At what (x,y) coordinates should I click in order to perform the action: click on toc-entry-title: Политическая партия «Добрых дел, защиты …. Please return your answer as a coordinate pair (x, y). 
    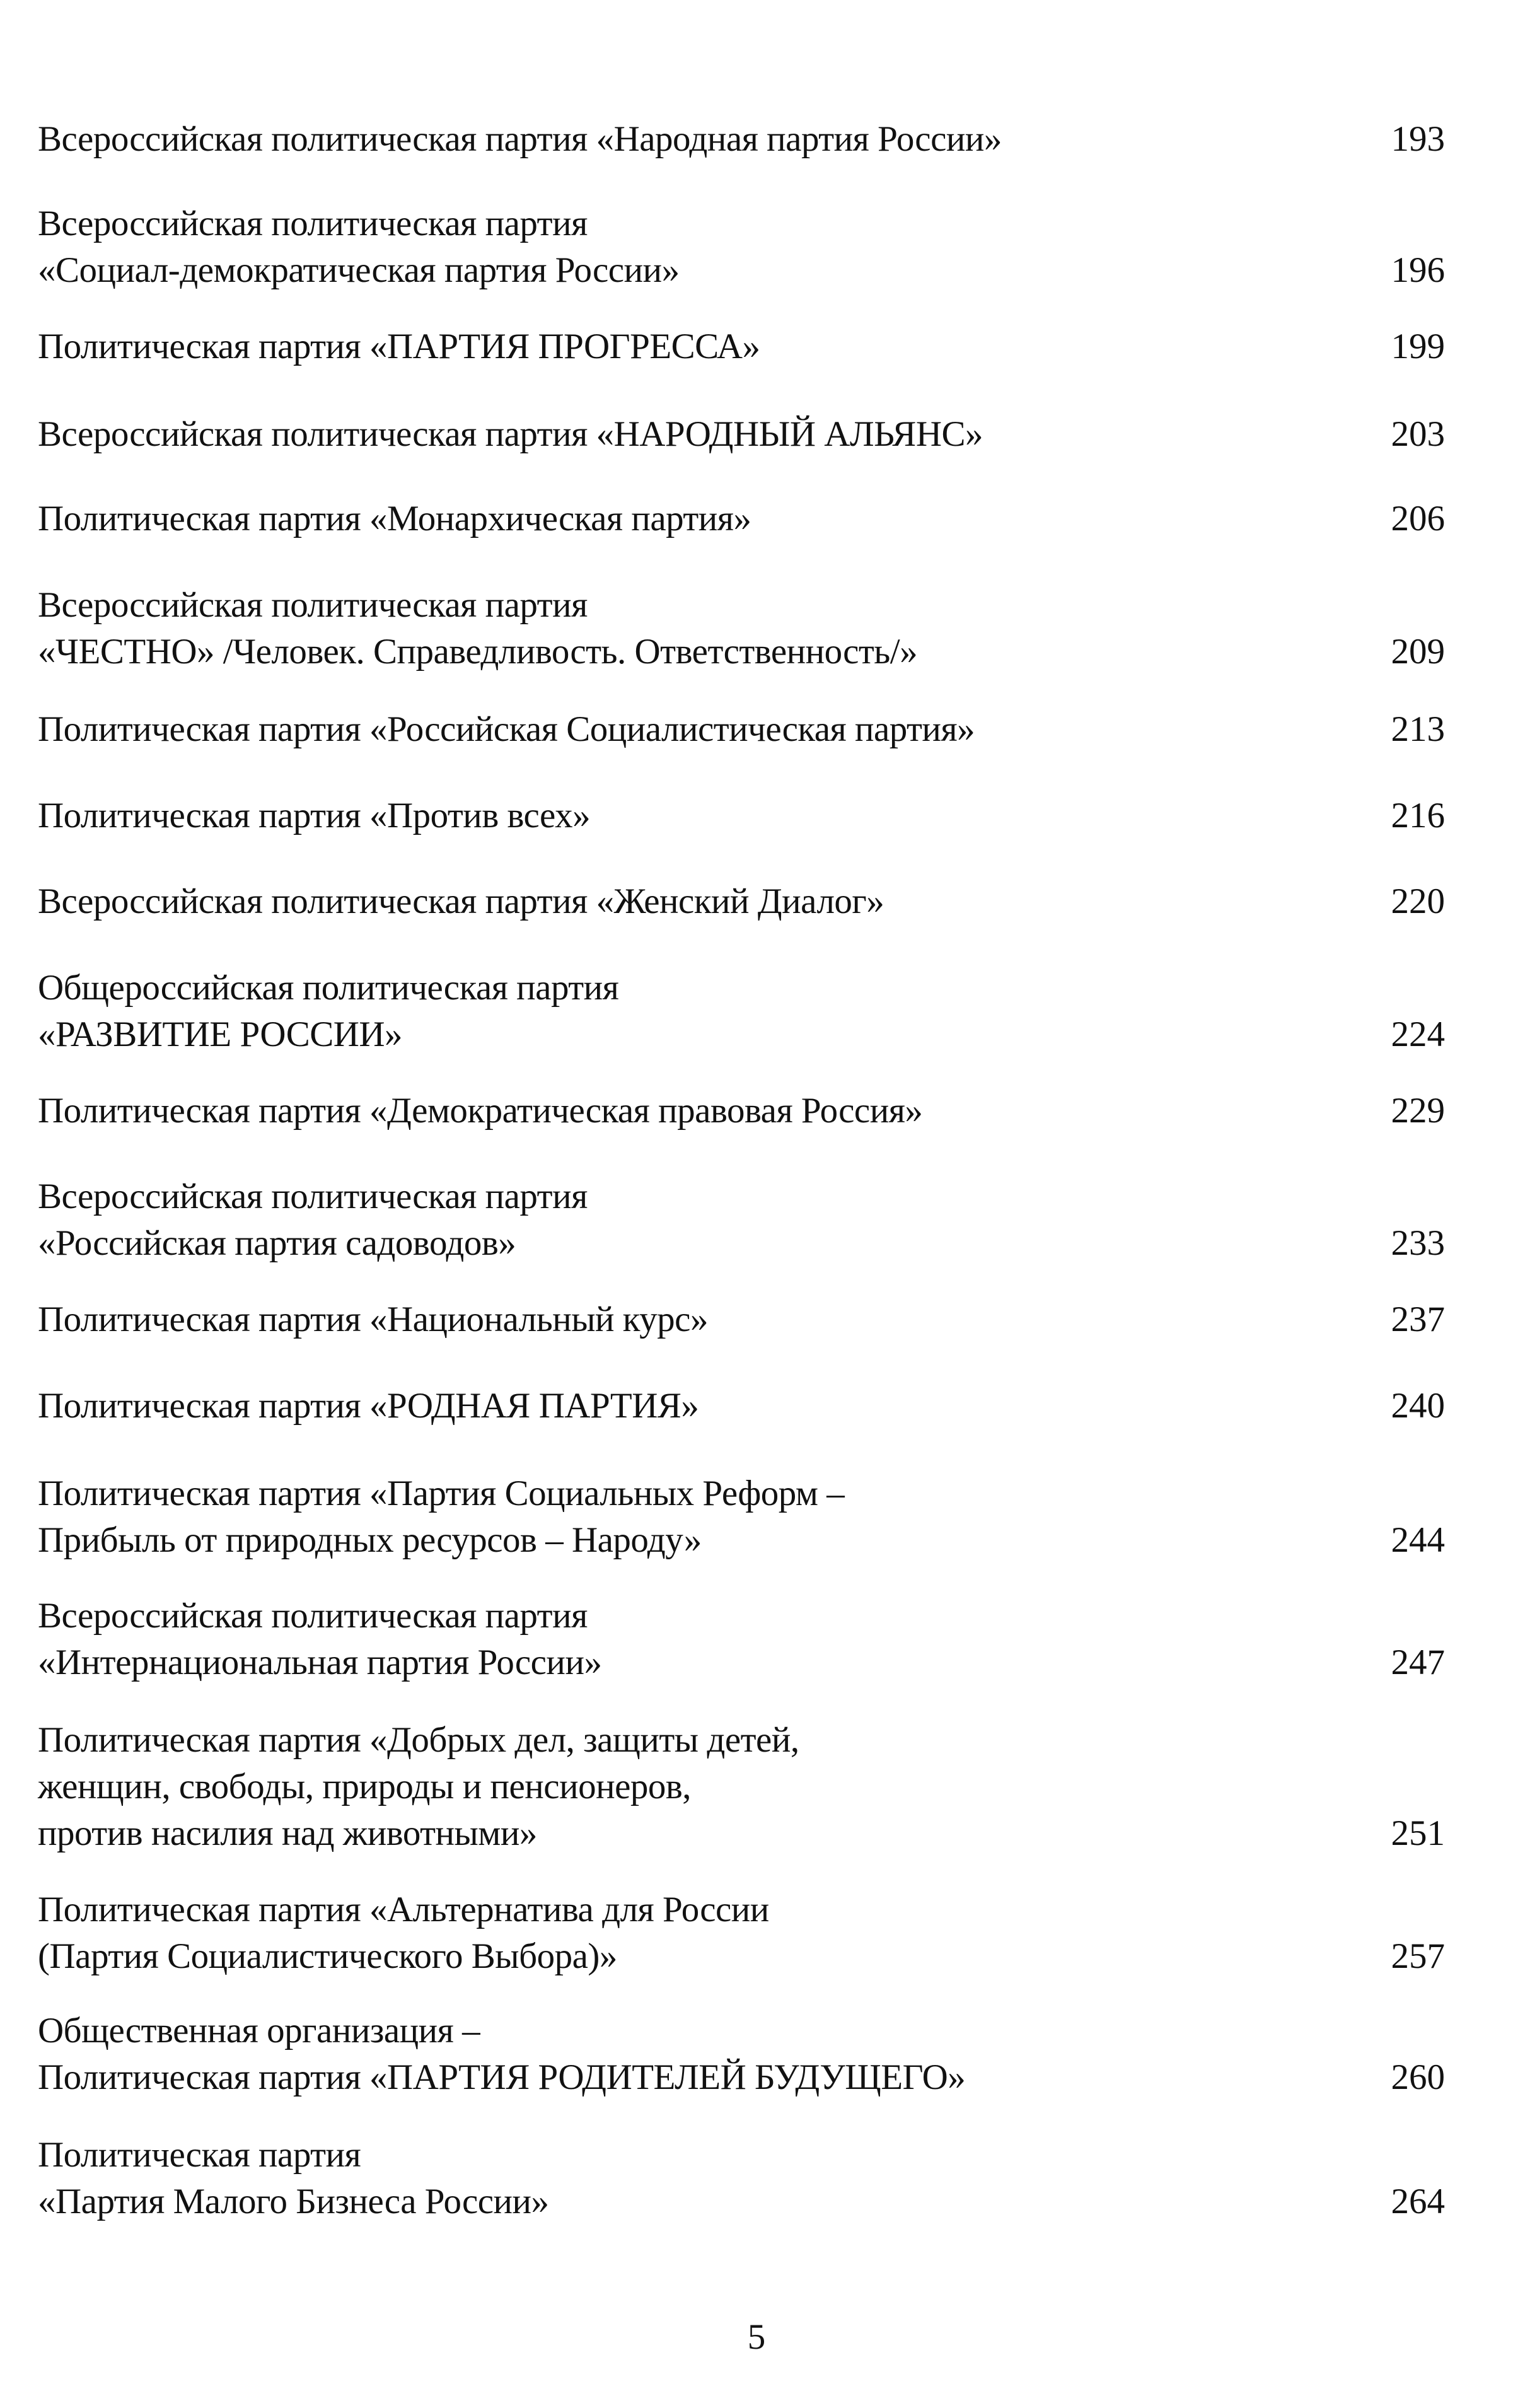
    Looking at the image, I should click on (418, 1787).